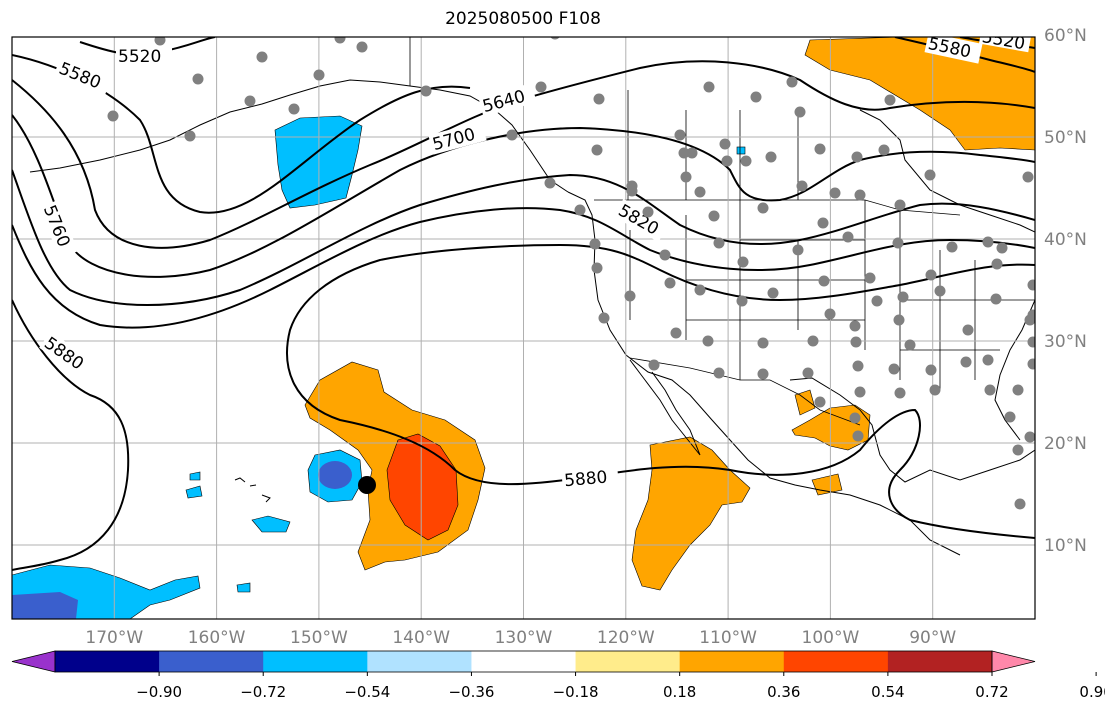 Image resolution: width=1105 pixels, height=712 pixels. What do you see at coordinates (523, 19) in the screenshot?
I see `map-title: 2025080500 F108` at bounding box center [523, 19].